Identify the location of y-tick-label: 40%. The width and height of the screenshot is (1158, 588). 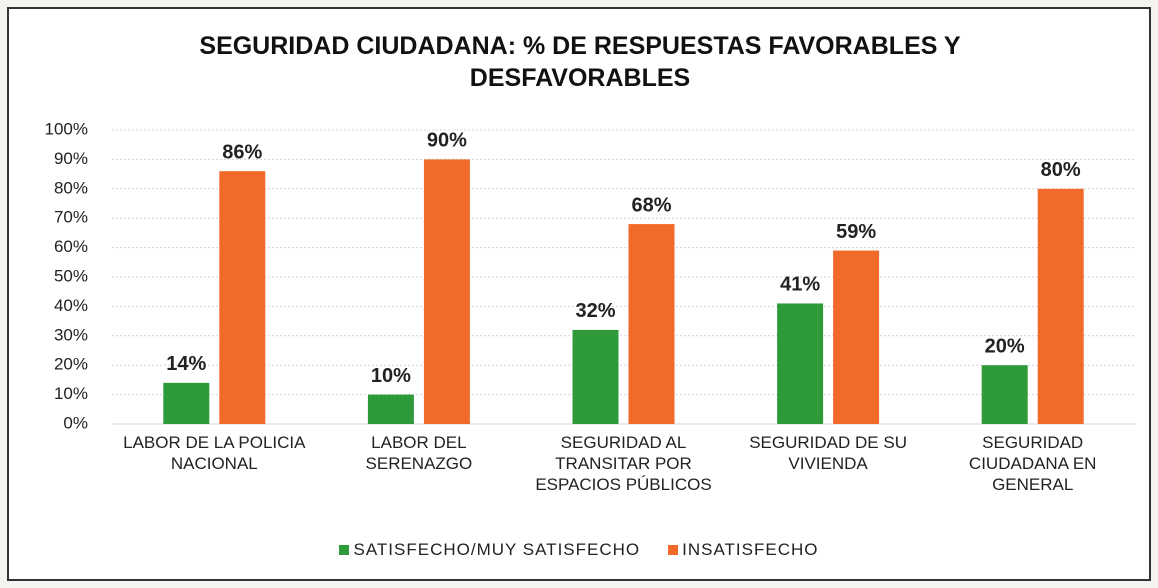
(71, 305).